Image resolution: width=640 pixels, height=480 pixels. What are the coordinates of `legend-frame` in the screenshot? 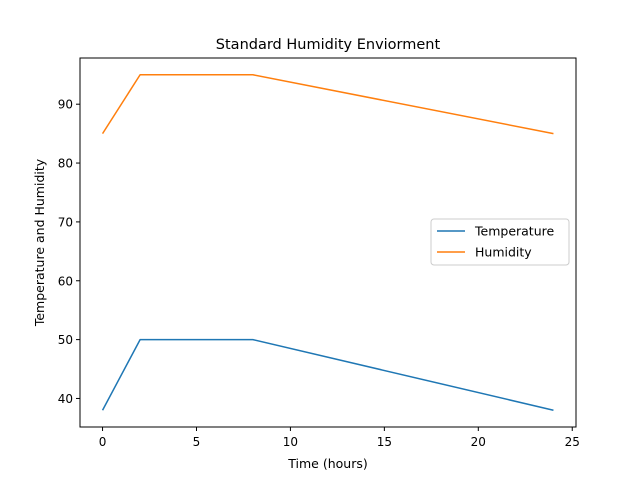 It's located at (500, 242).